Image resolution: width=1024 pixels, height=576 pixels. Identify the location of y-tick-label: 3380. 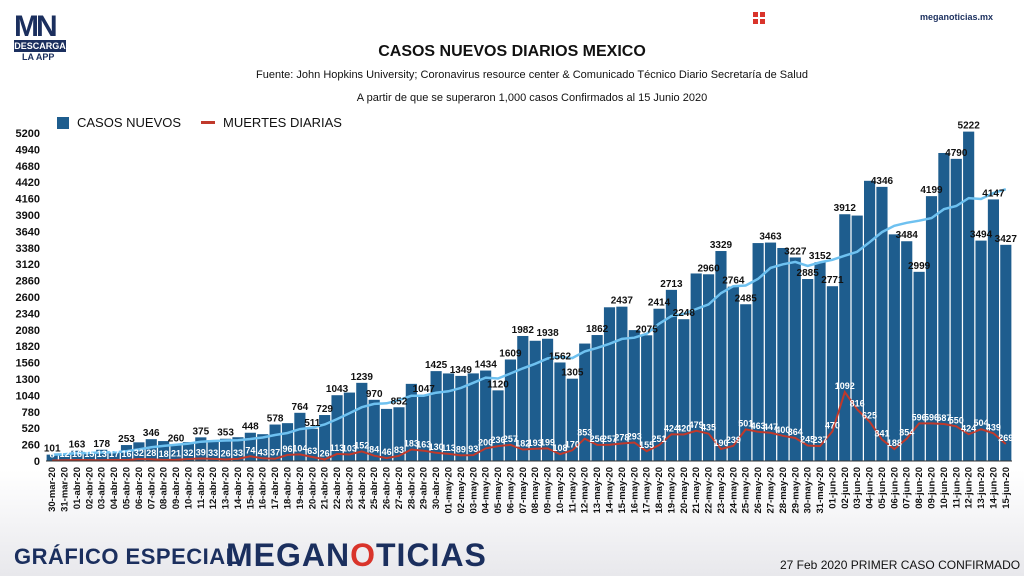
(28, 249).